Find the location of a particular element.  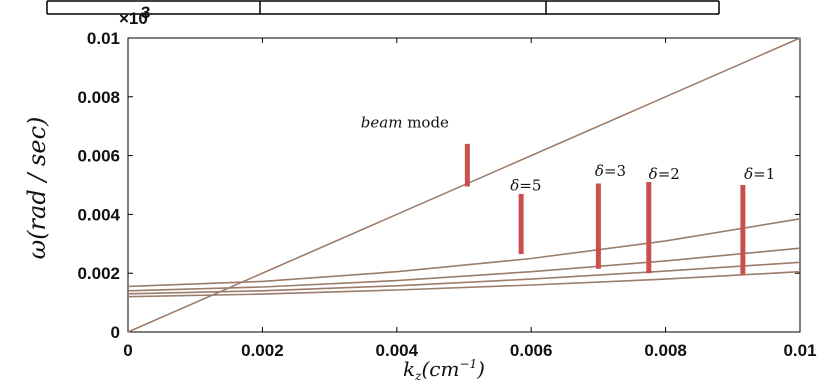

y-tick-label: 0.004 is located at coordinates (98, 214).